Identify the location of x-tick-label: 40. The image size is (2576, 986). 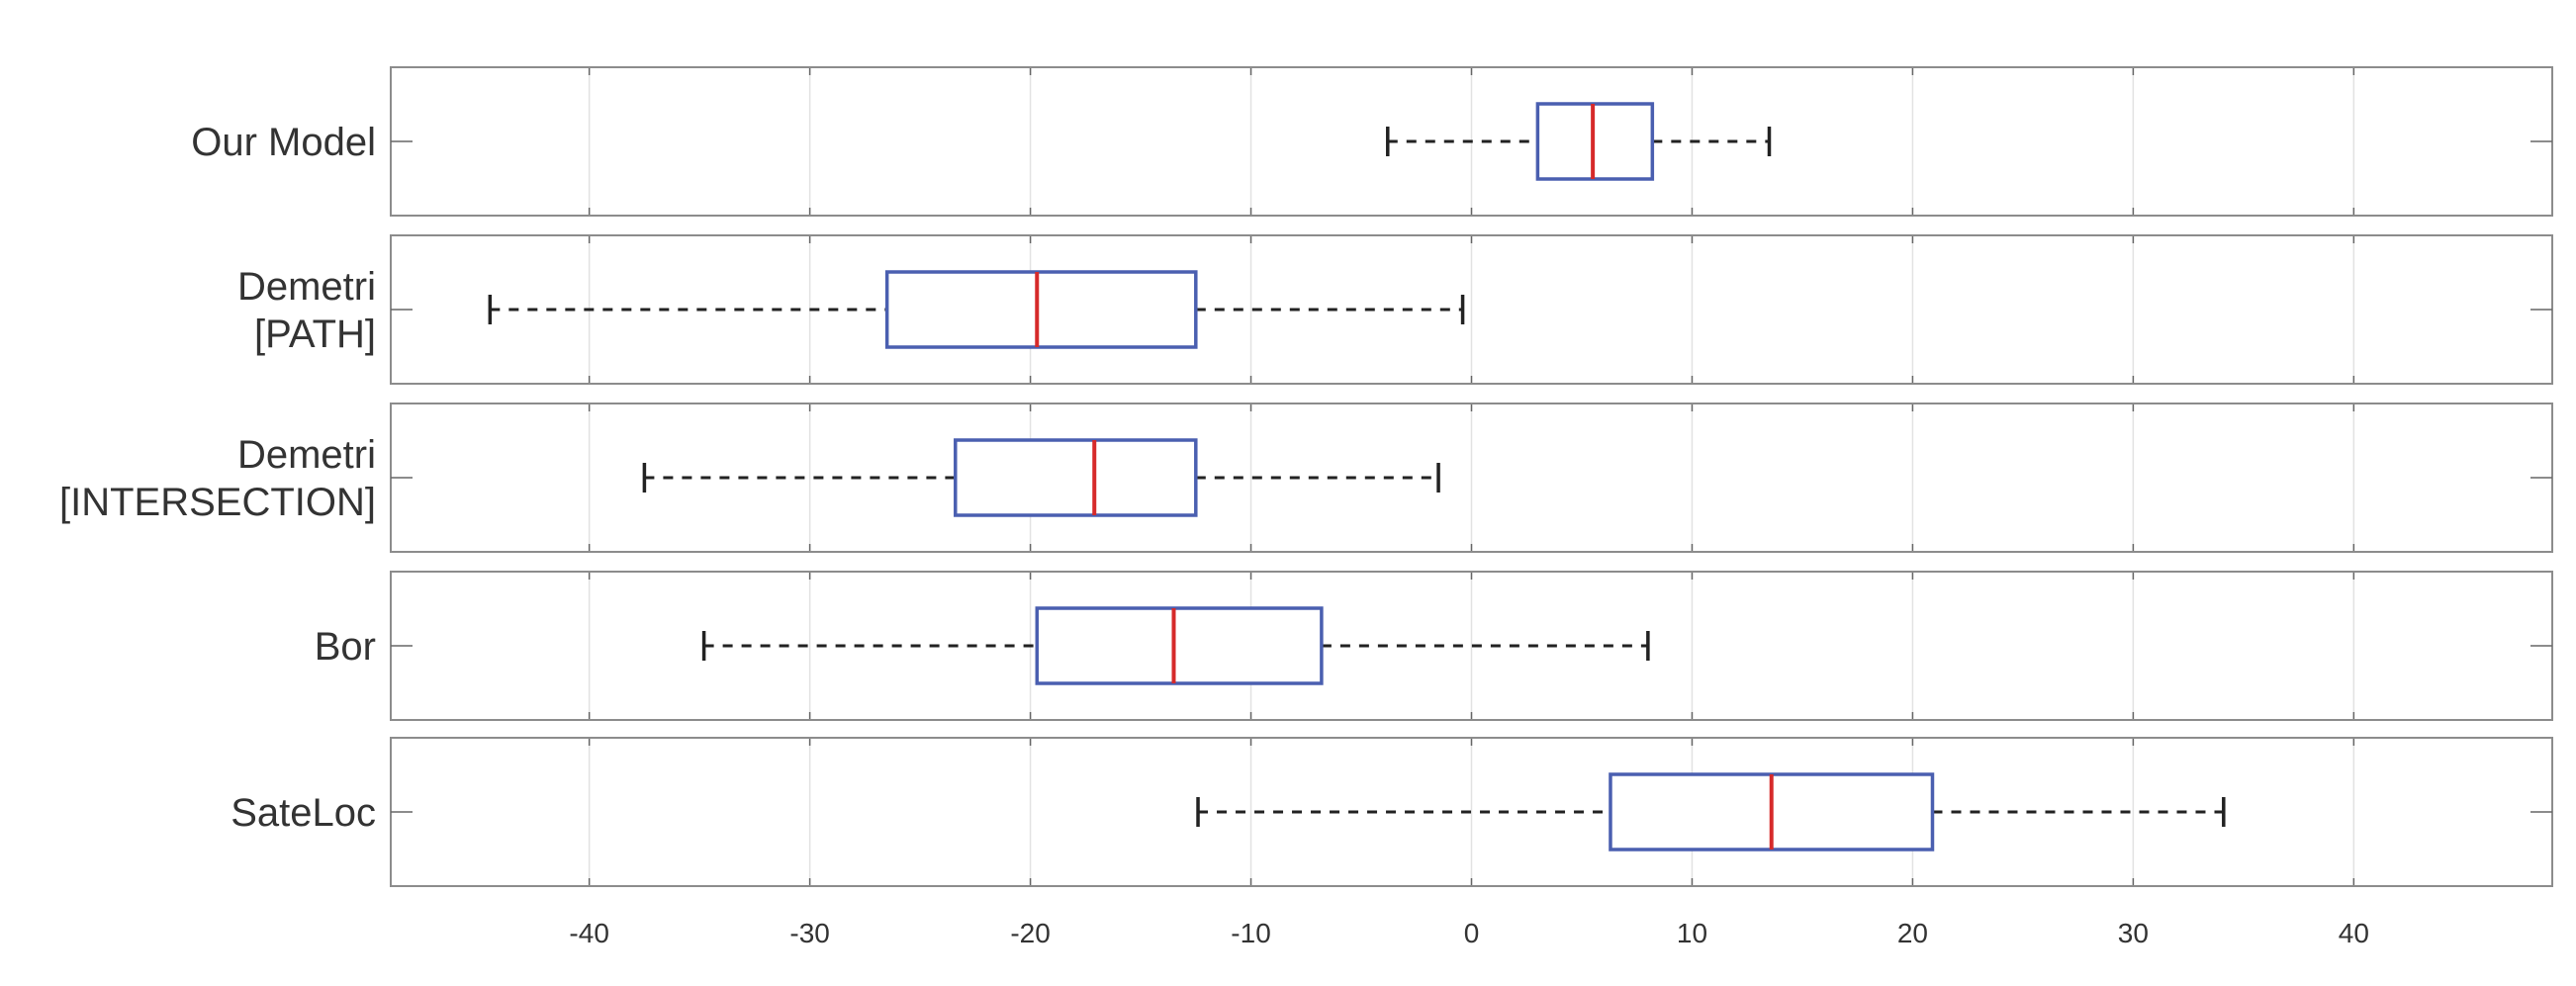
(2354, 933).